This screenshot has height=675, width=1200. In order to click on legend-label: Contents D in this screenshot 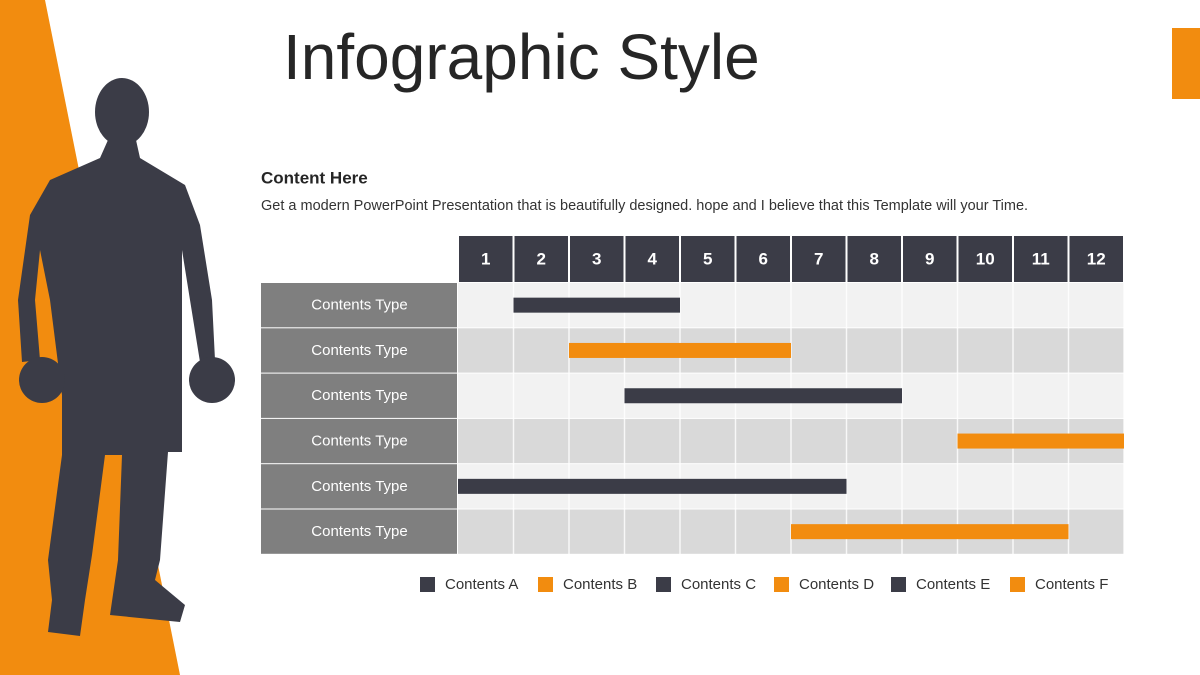, I will do `click(836, 584)`.